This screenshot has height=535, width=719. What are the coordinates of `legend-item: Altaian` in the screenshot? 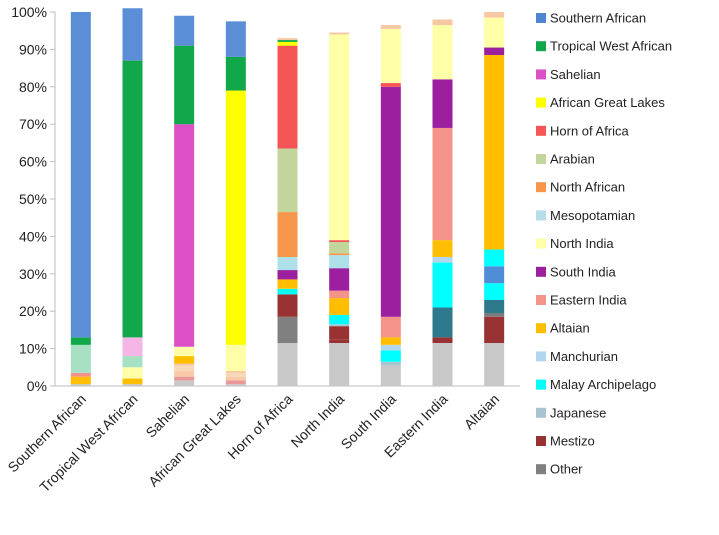 It's located at (563, 328).